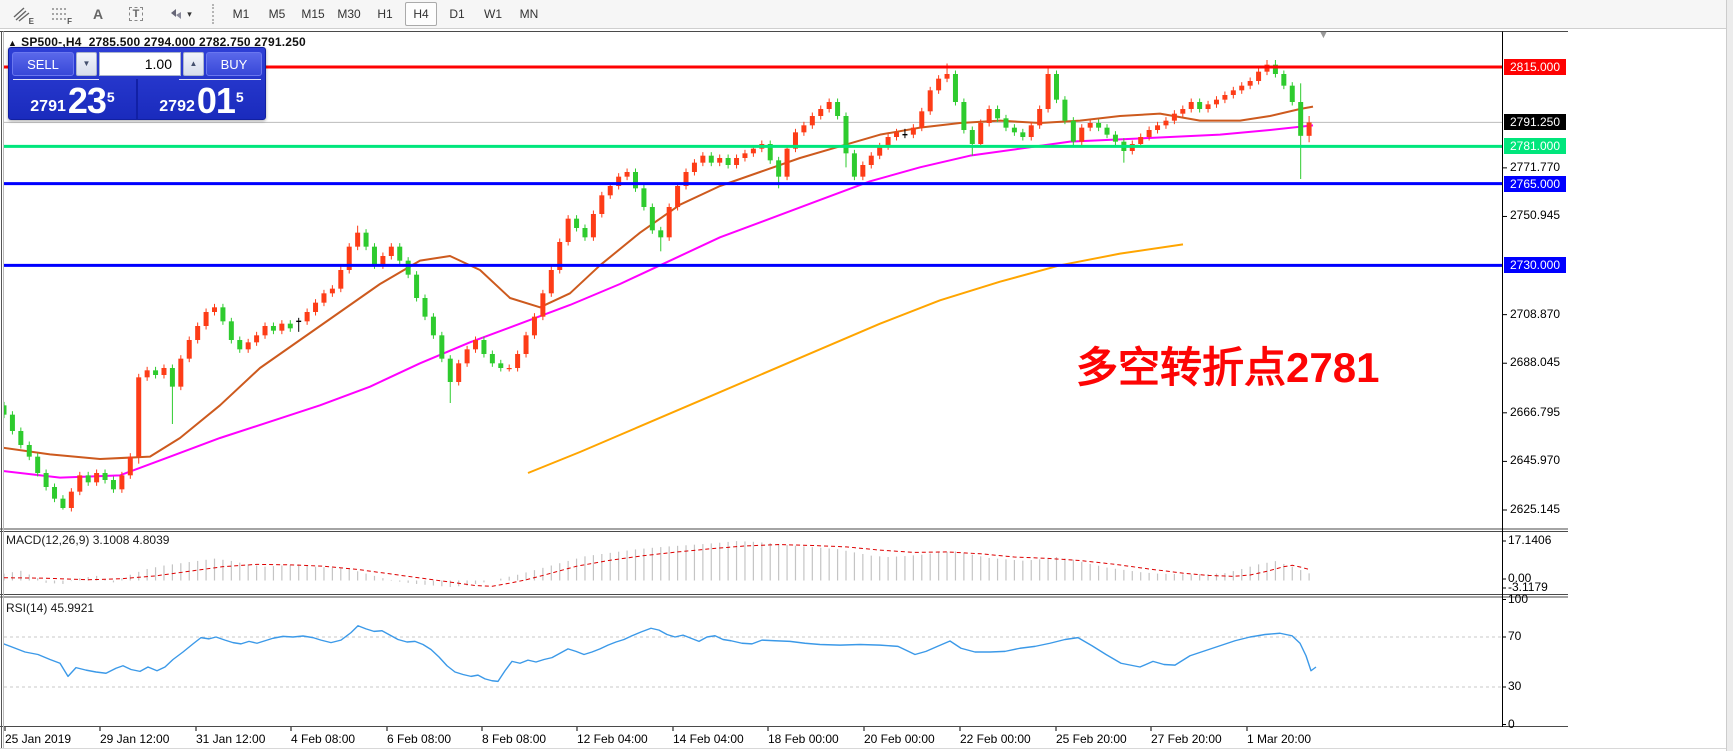 This screenshot has height=751, width=1733. I want to click on time-axis-label: 18 Feb 00:00, so click(803, 739).